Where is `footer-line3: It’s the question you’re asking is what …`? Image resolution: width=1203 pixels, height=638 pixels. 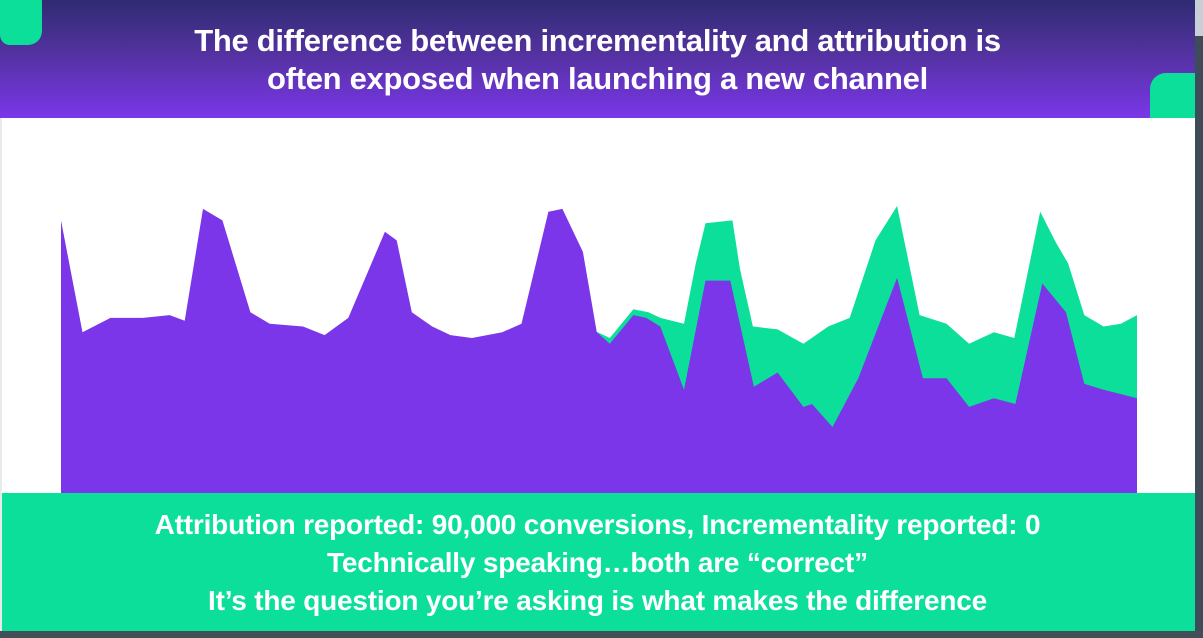
footer-line3: It’s the question you’re asking is what … is located at coordinates (597, 600).